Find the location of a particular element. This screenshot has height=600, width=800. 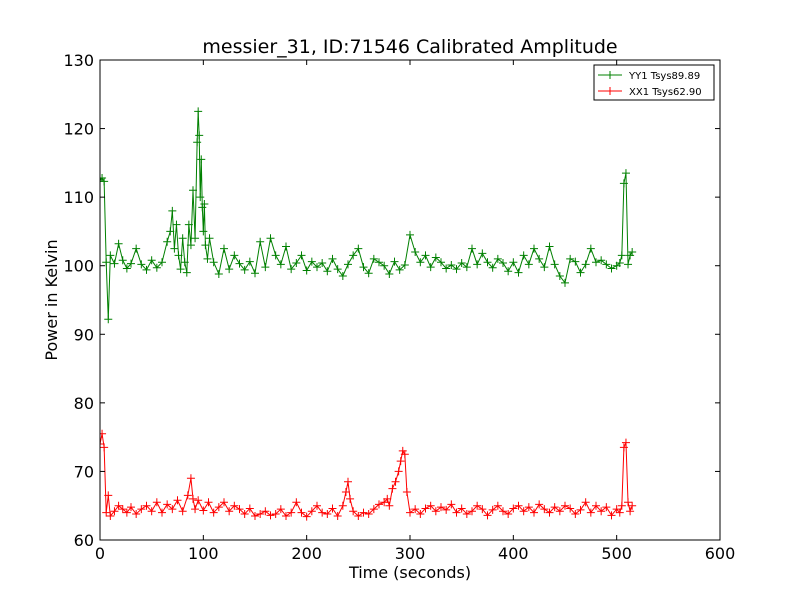

y-tick-label: 100 is located at coordinates (78, 266).